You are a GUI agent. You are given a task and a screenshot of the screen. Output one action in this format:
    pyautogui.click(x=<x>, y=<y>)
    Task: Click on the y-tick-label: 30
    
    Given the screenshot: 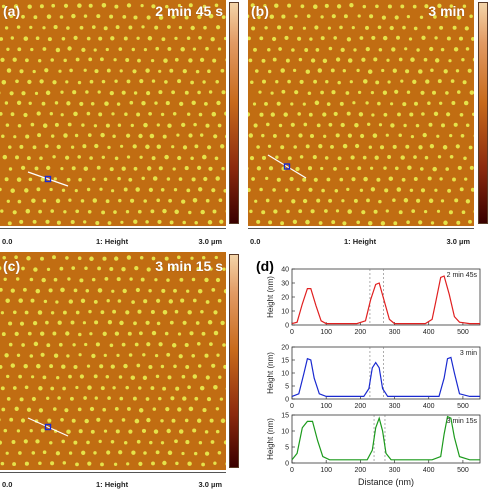 What is the action you would take?
    pyautogui.click(x=285, y=284)
    